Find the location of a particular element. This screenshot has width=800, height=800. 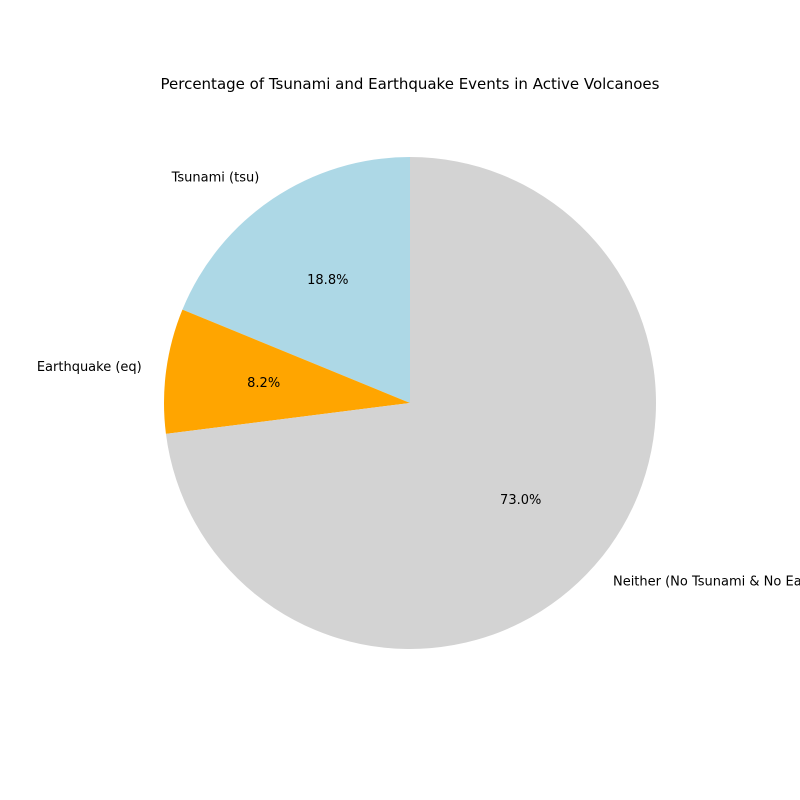

pie-slice-tsunami-tsu is located at coordinates (296, 280).